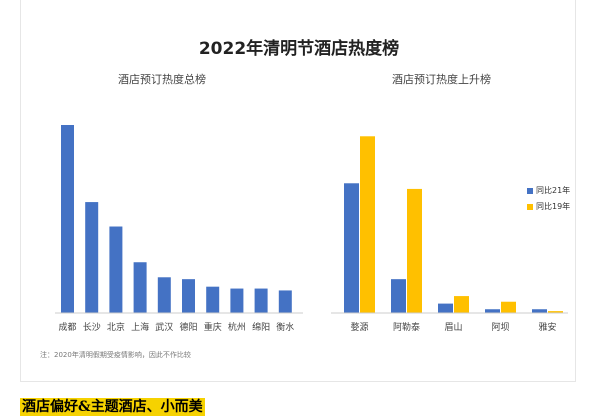  What do you see at coordinates (492, 311) in the screenshot?
I see `bar-阿坝-1` at bounding box center [492, 311].